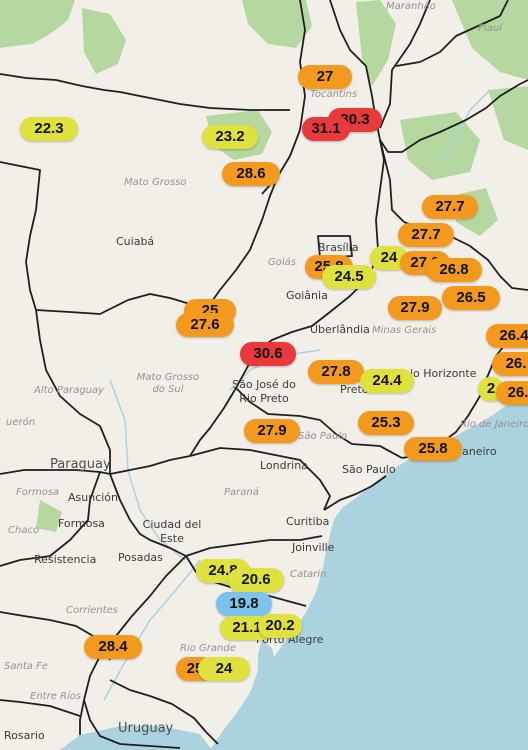 The image size is (528, 750). I want to click on label-tocantins: Tocantins, so click(334, 94).